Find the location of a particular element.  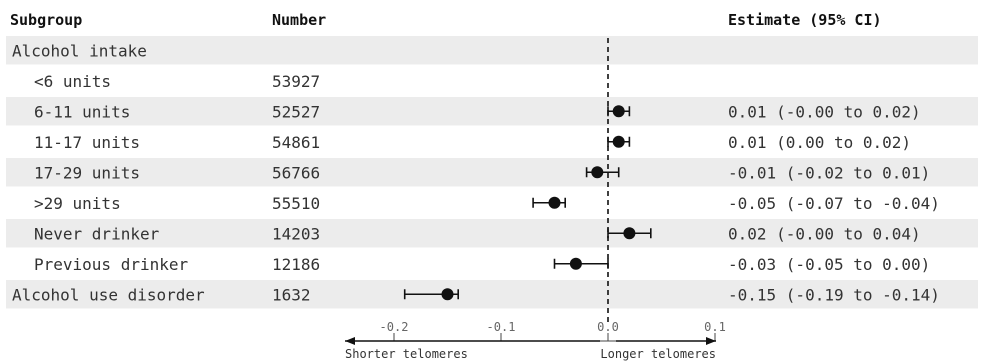

estimate-text: -0.15 (-0.19 to -0.14) is located at coordinates (834, 294).